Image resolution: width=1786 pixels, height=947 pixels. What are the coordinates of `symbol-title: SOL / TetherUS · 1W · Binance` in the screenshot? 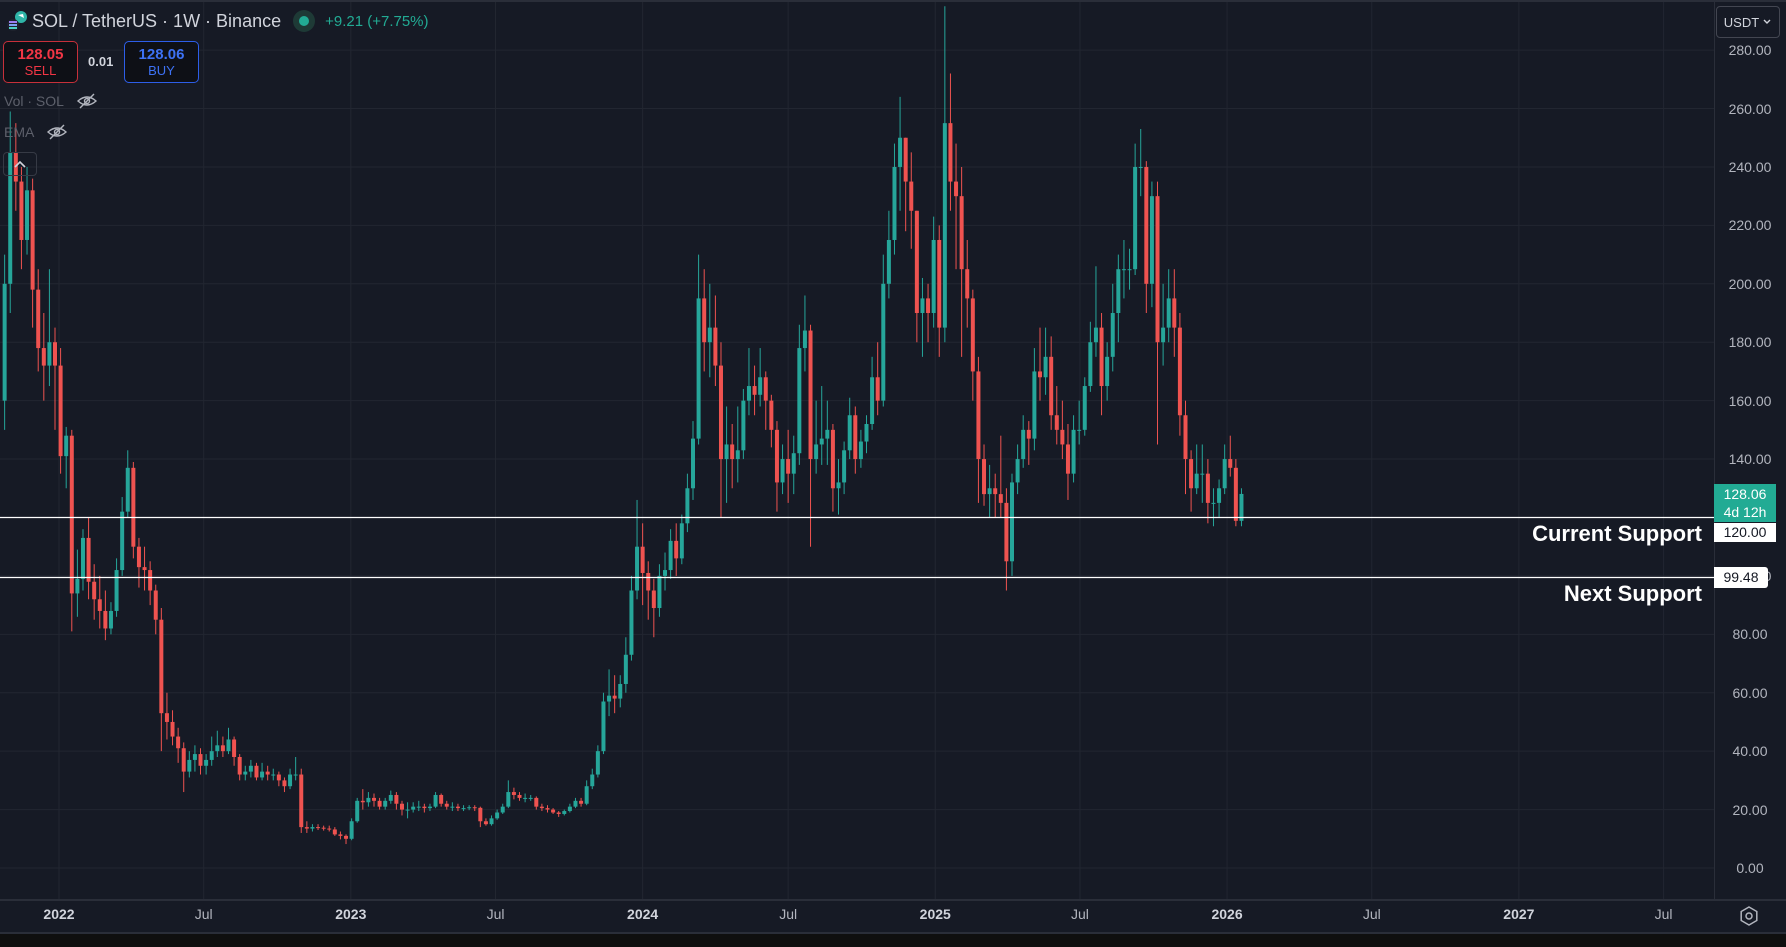 It's located at (157, 20).